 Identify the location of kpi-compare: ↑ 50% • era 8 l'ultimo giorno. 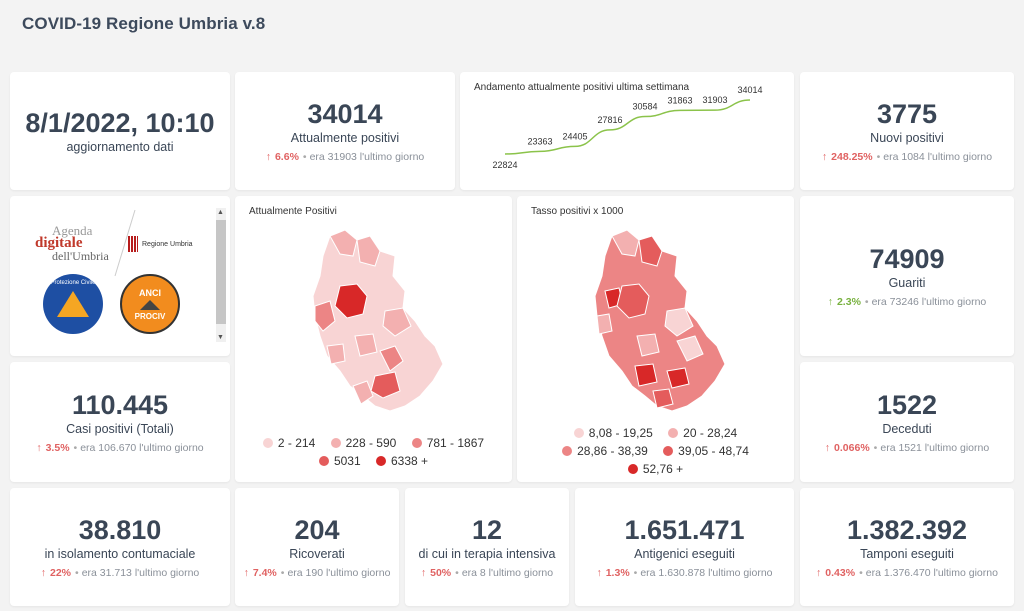
(487, 573).